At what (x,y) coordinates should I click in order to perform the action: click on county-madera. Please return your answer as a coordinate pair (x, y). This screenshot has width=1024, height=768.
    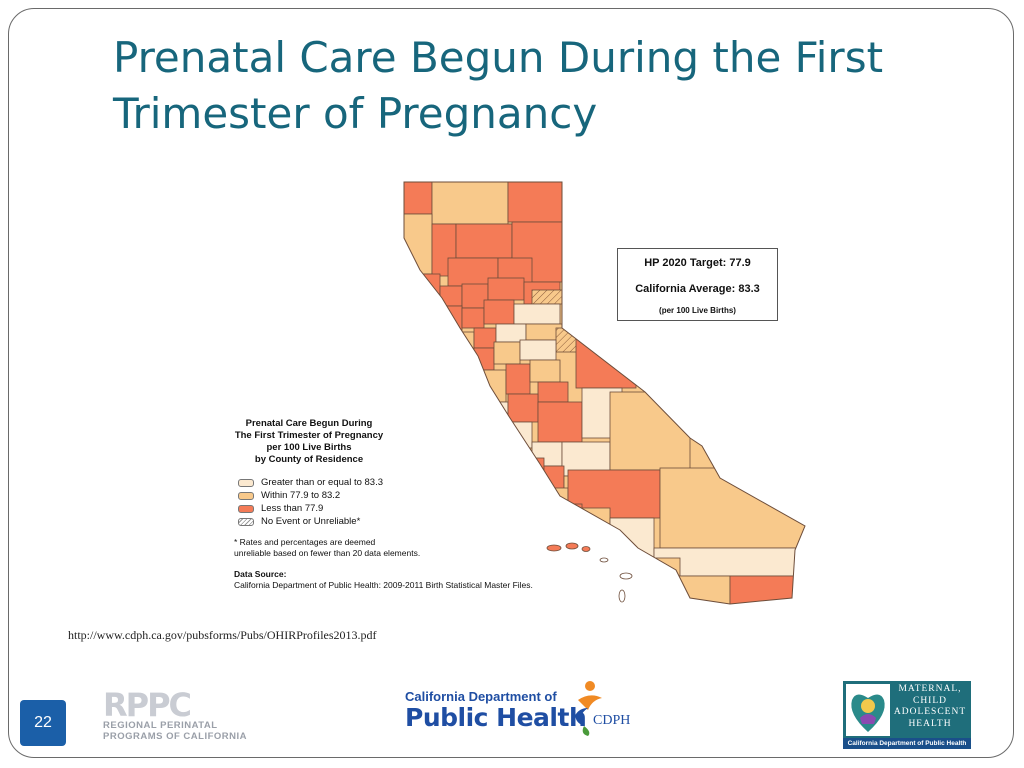
    Looking at the image, I should click on (553, 392).